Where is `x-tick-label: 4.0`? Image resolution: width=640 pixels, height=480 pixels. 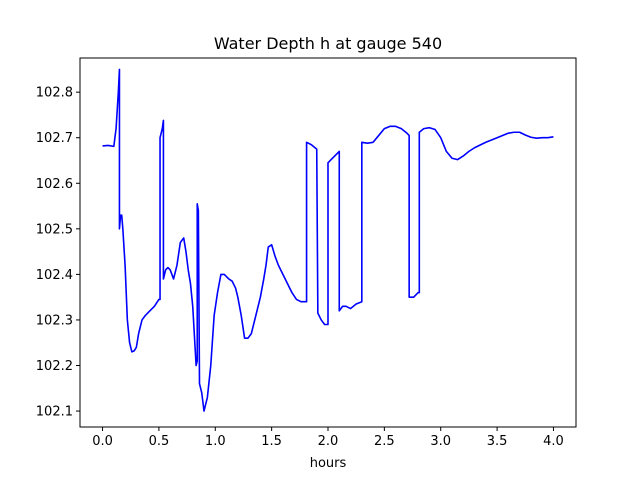 x-tick-label: 4.0 is located at coordinates (553, 441).